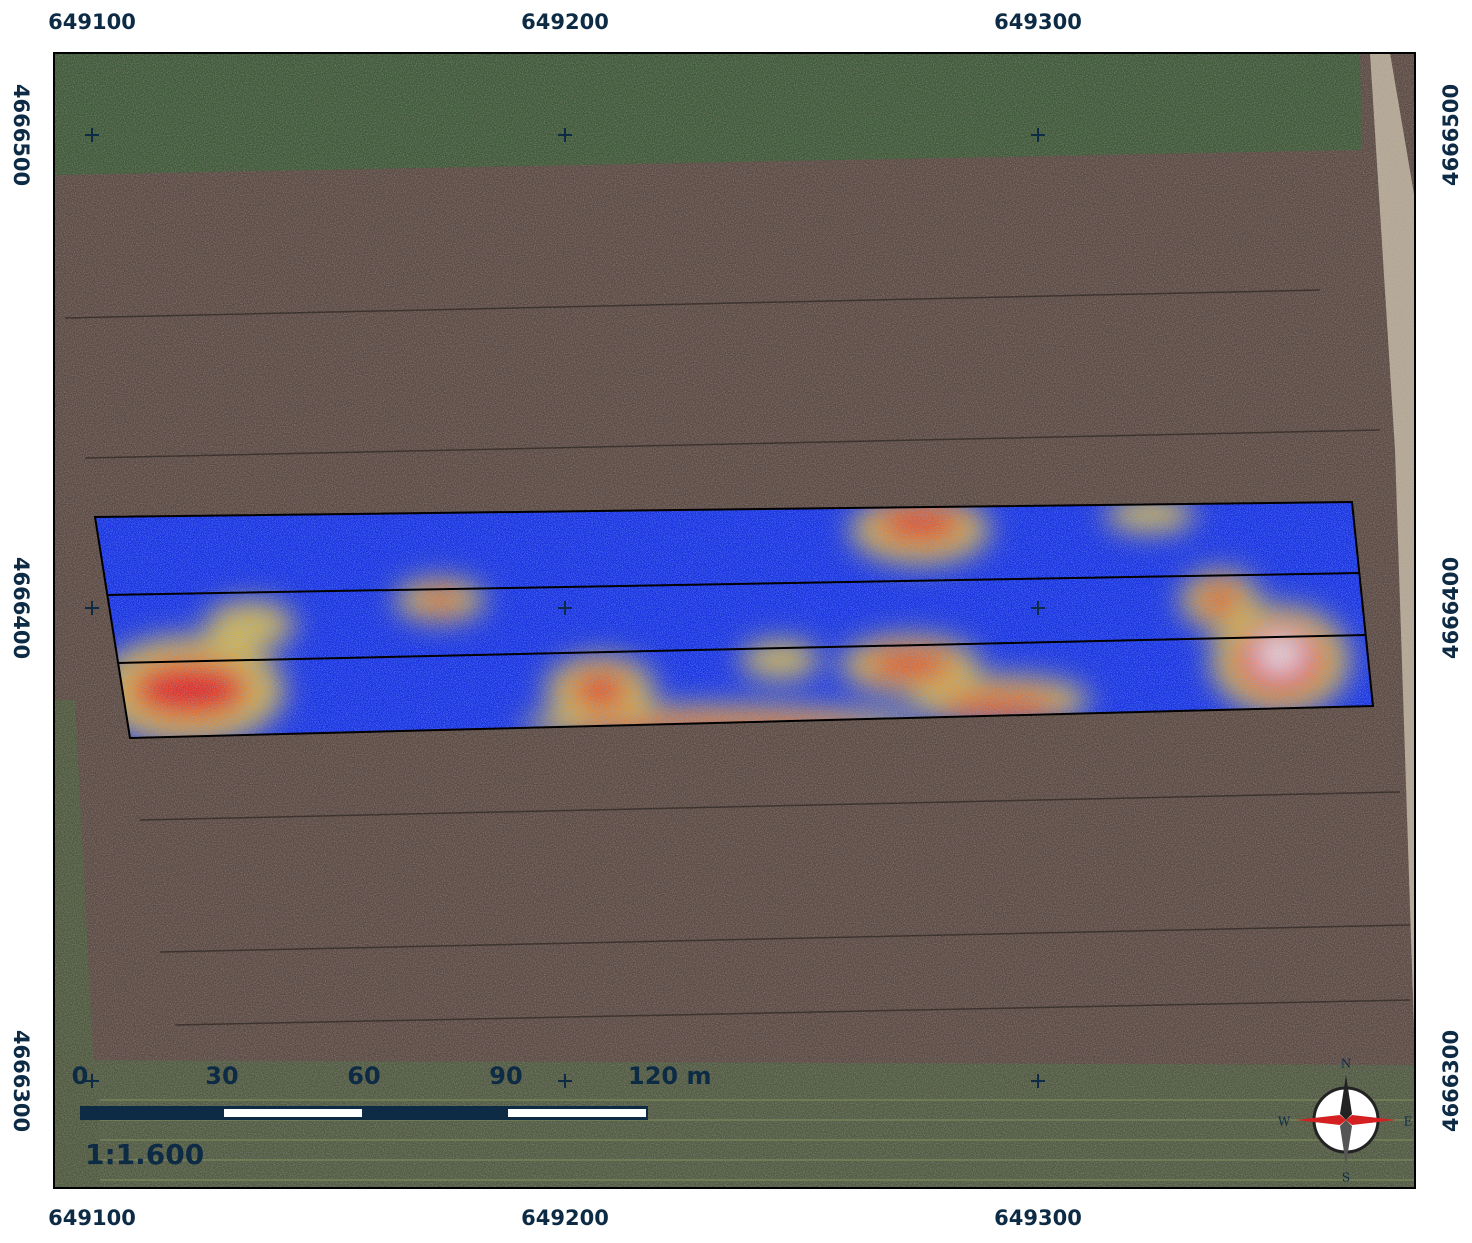  I want to click on scale-ratio: 1:1.600, so click(144, 1154).